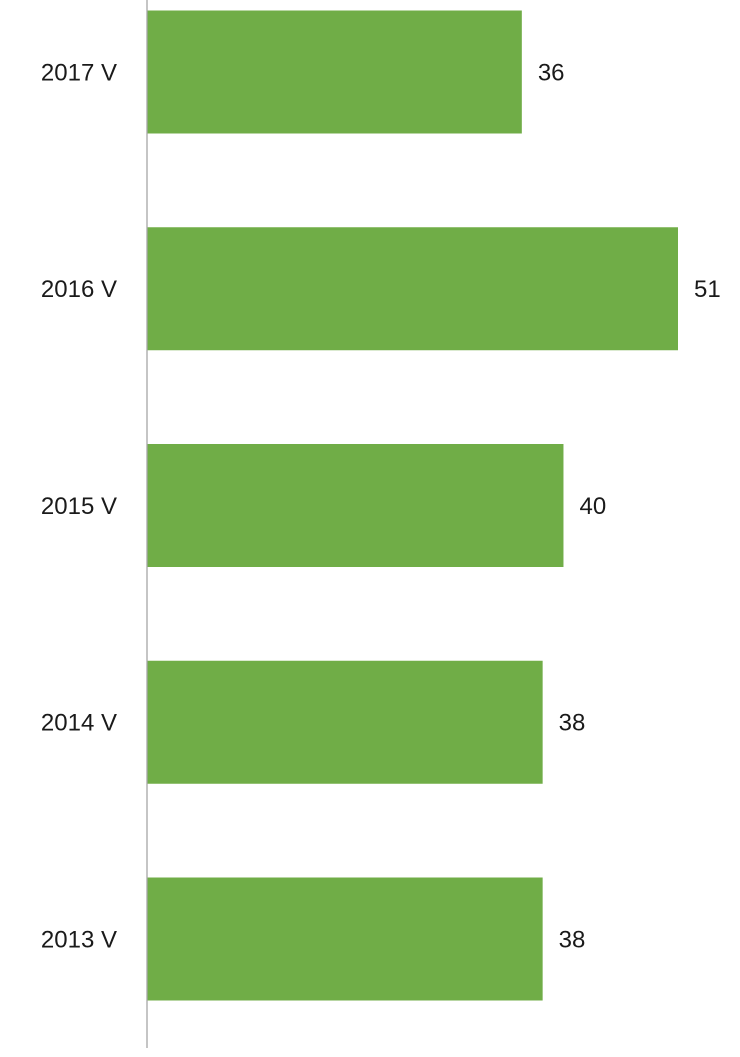 The height and width of the screenshot is (1057, 740). I want to click on category-label: 2015 V, so click(79, 506).